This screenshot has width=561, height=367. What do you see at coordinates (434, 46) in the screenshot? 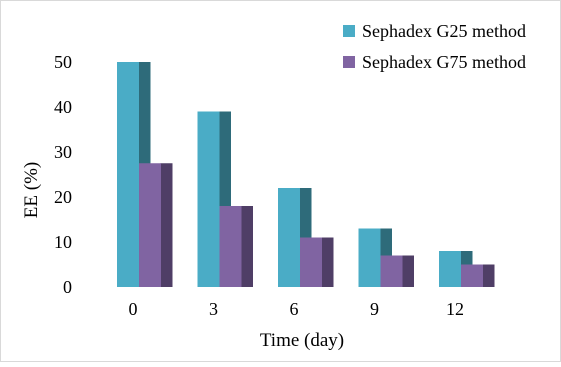
I see `legend: Sephadex G25 method Sephadex G75 method` at bounding box center [434, 46].